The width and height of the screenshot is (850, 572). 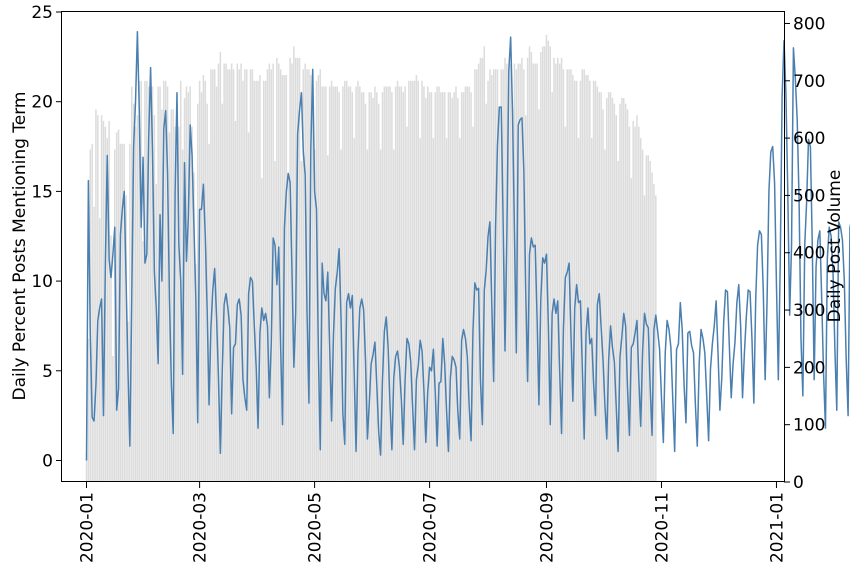 What do you see at coordinates (316, 527) in the screenshot?
I see `x-tick-label: 2020-05` at bounding box center [316, 527].